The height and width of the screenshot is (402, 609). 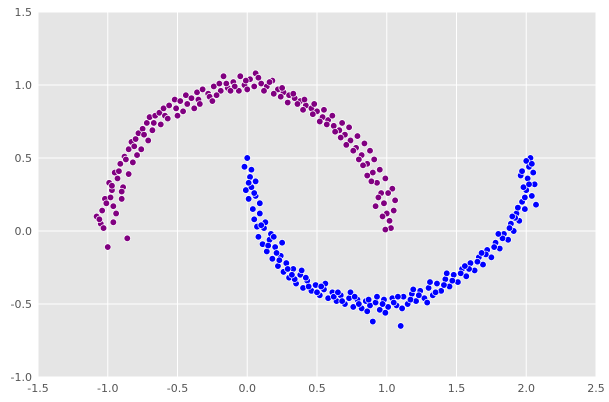 I want to click on y-tick-label: 1.0, so click(x=24, y=85).